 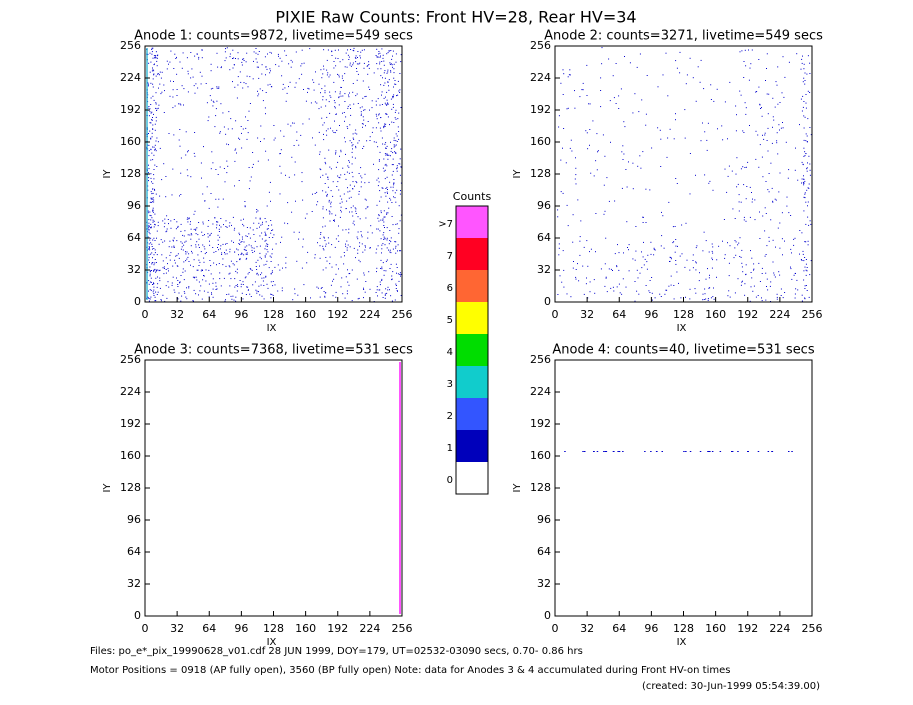 I want to click on y-tick-label: 256, so click(x=130, y=45).